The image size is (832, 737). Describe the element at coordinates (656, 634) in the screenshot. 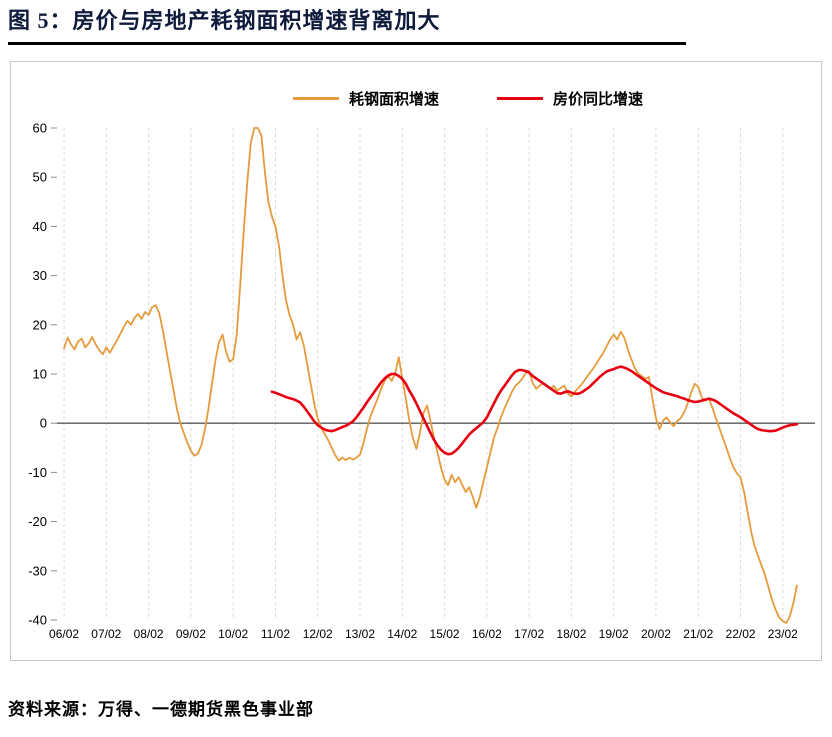

I see `svg-text: 20/02` at that location.